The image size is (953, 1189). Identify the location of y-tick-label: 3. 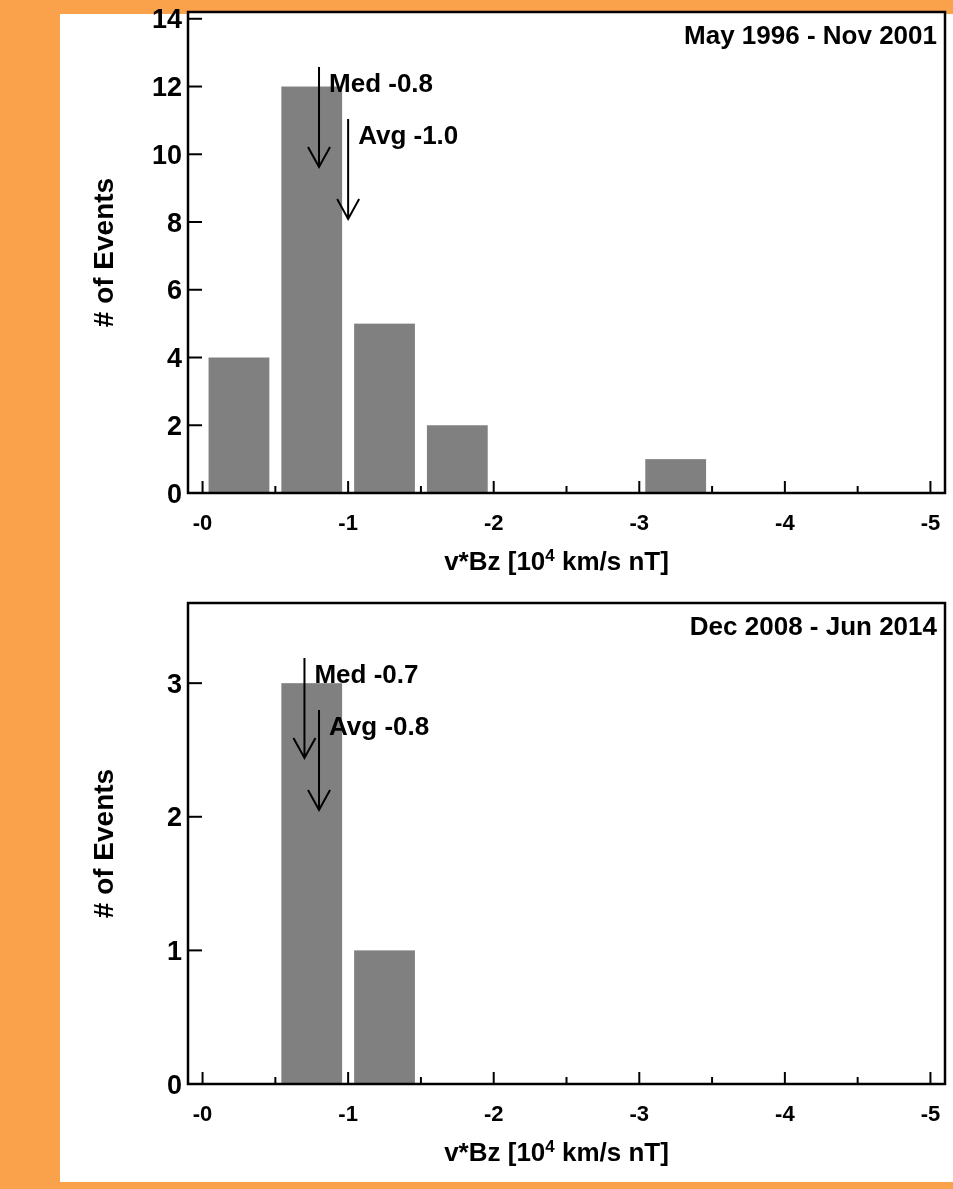
(174, 683).